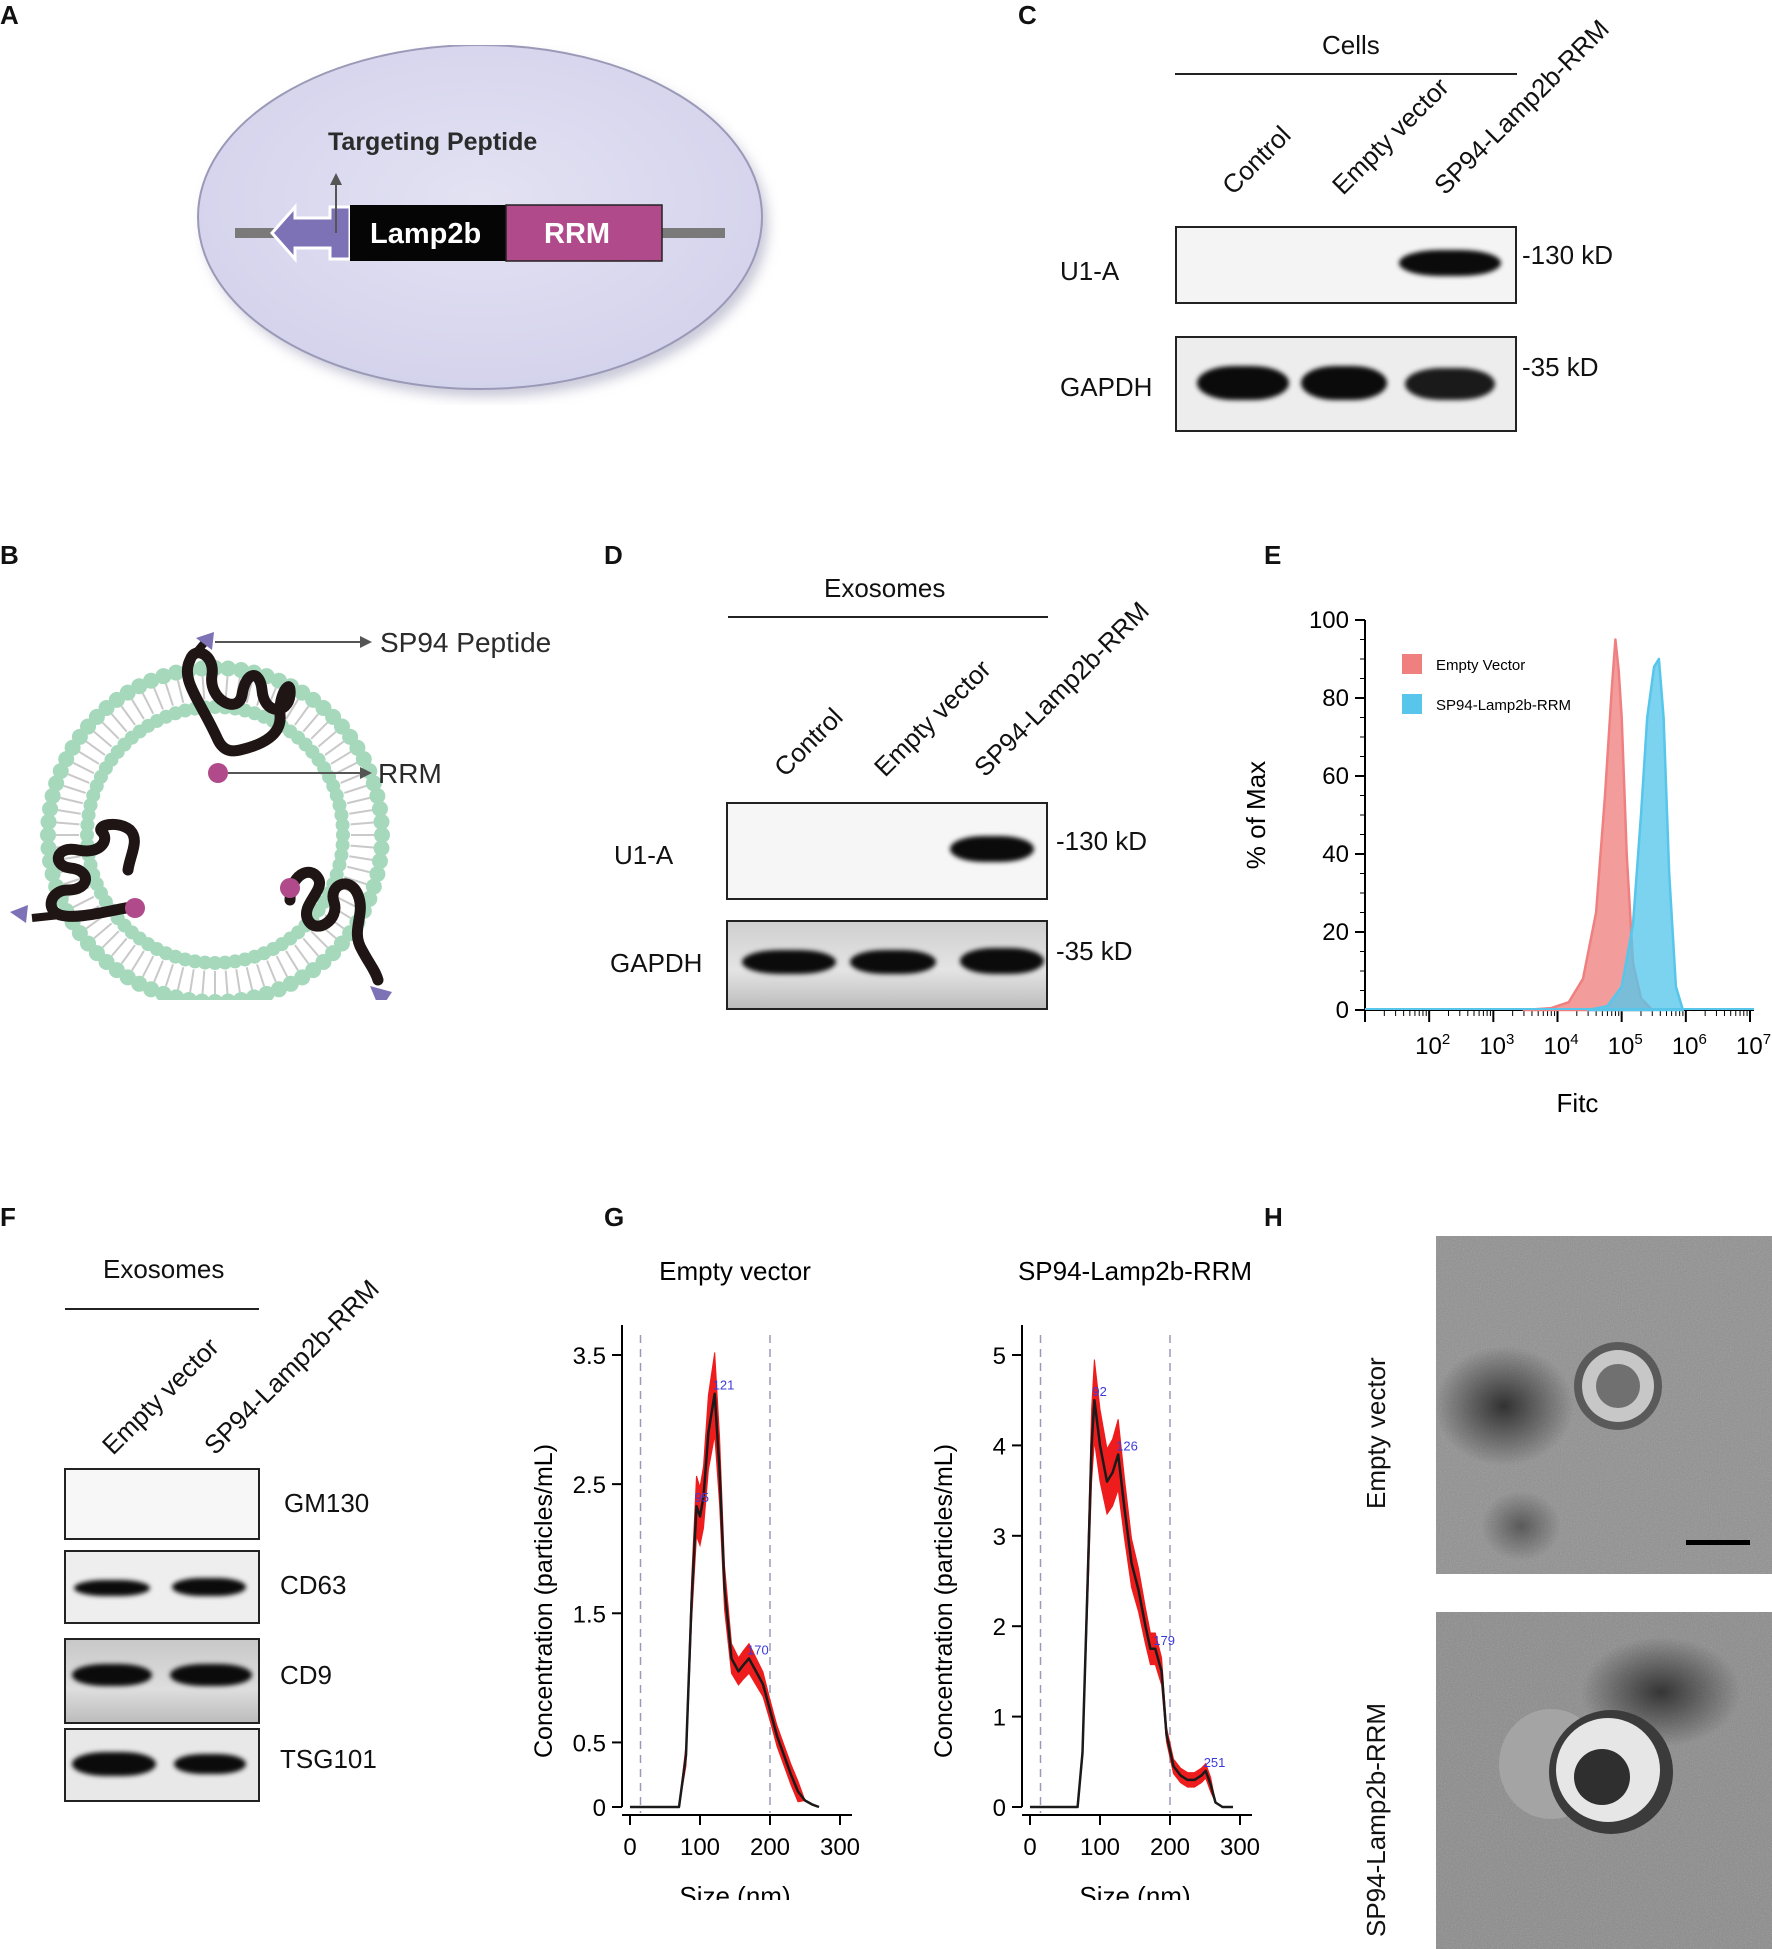  What do you see at coordinates (887, 851) in the screenshot?
I see `panel-d-u1a-blot` at bounding box center [887, 851].